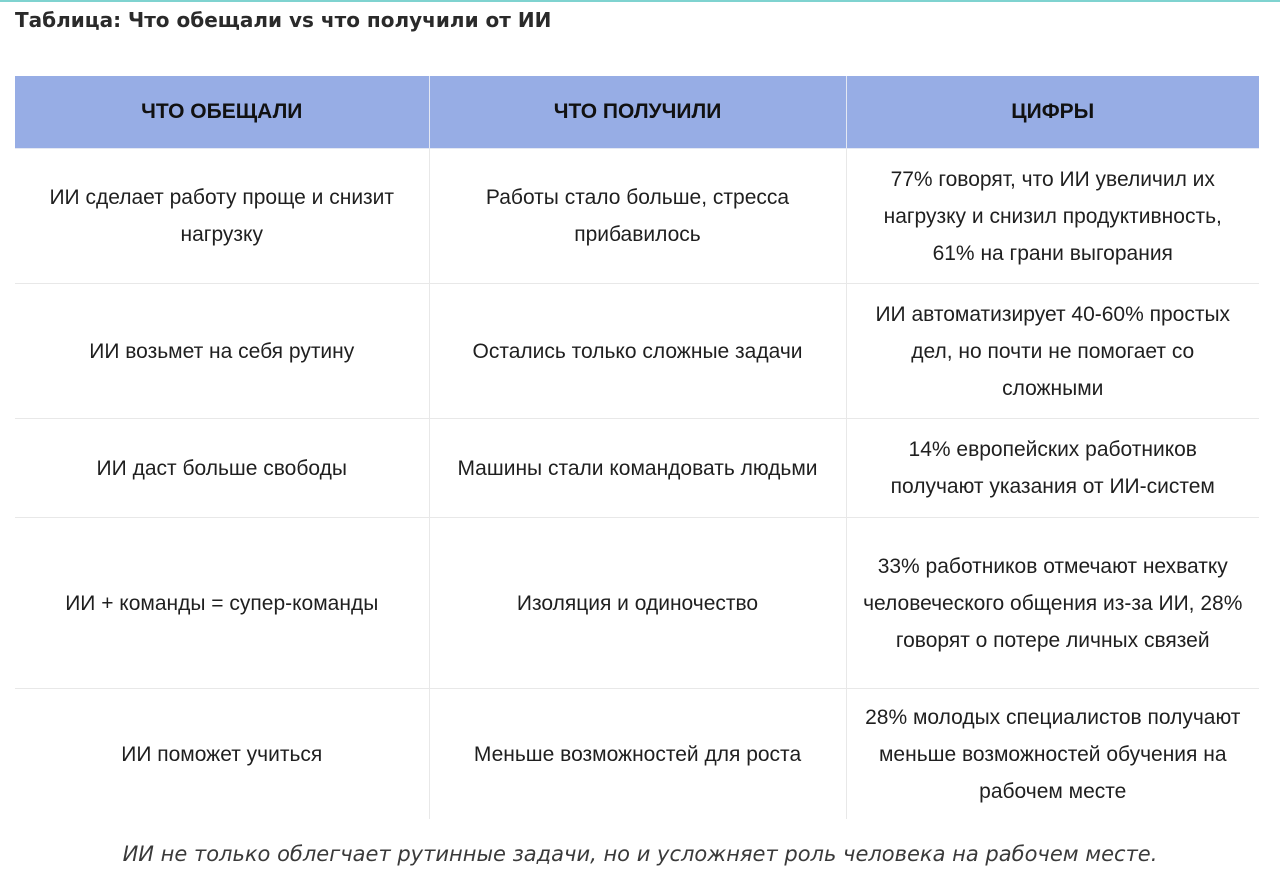 The height and width of the screenshot is (881, 1280). I want to click on table-header: ЧТО ОБЕЩАЛИ ЧТО ПОЛУЧИЛИ ЦИФРЫ, so click(637, 112).